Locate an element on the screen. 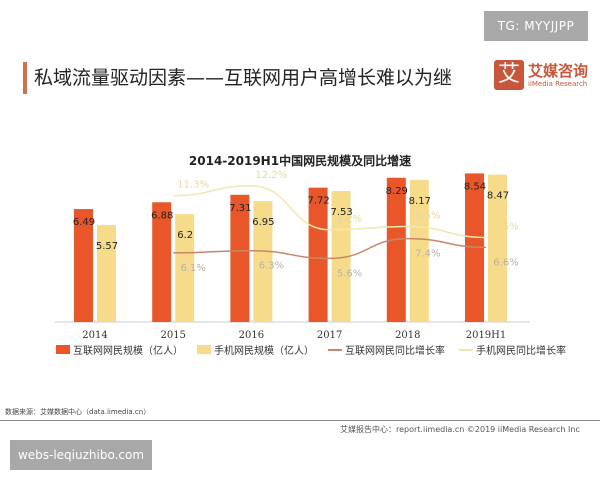  legend-internet-bar: 互联网网民规模（亿人） is located at coordinates (119, 349).